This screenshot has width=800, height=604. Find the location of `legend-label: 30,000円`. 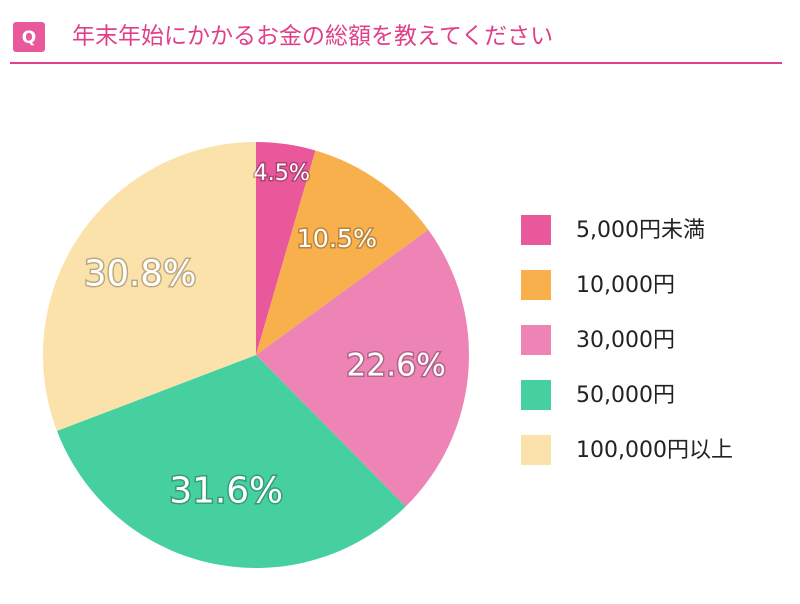

legend-label: 30,000円 is located at coordinates (625, 340).